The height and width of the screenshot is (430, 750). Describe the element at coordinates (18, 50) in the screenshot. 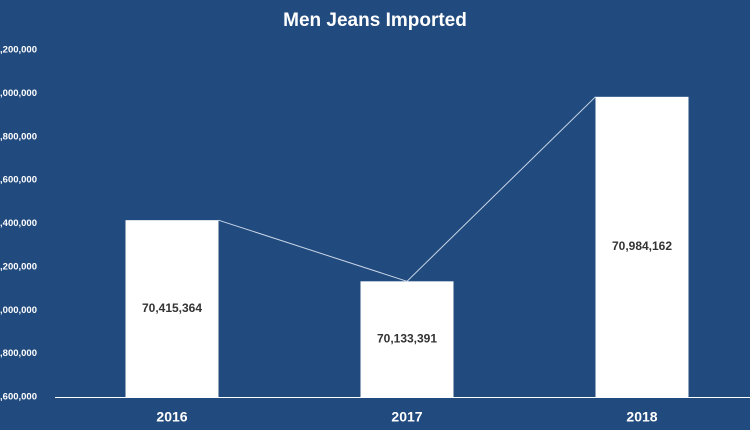

I see `y-tick-label: 71,200,000` at that location.